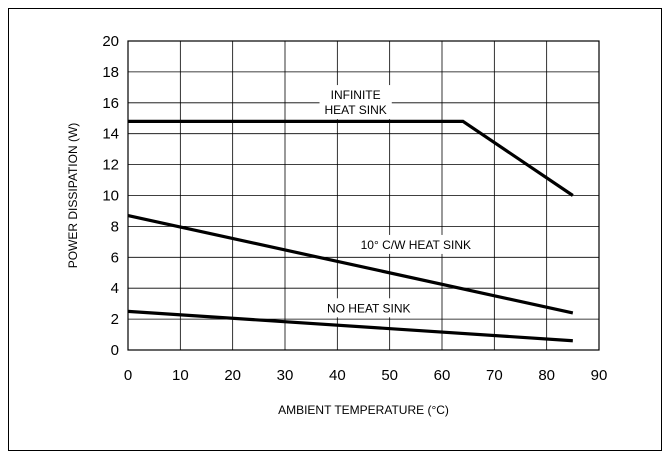  What do you see at coordinates (389, 375) in the screenshot?
I see `x-tick-label: 50` at bounding box center [389, 375].